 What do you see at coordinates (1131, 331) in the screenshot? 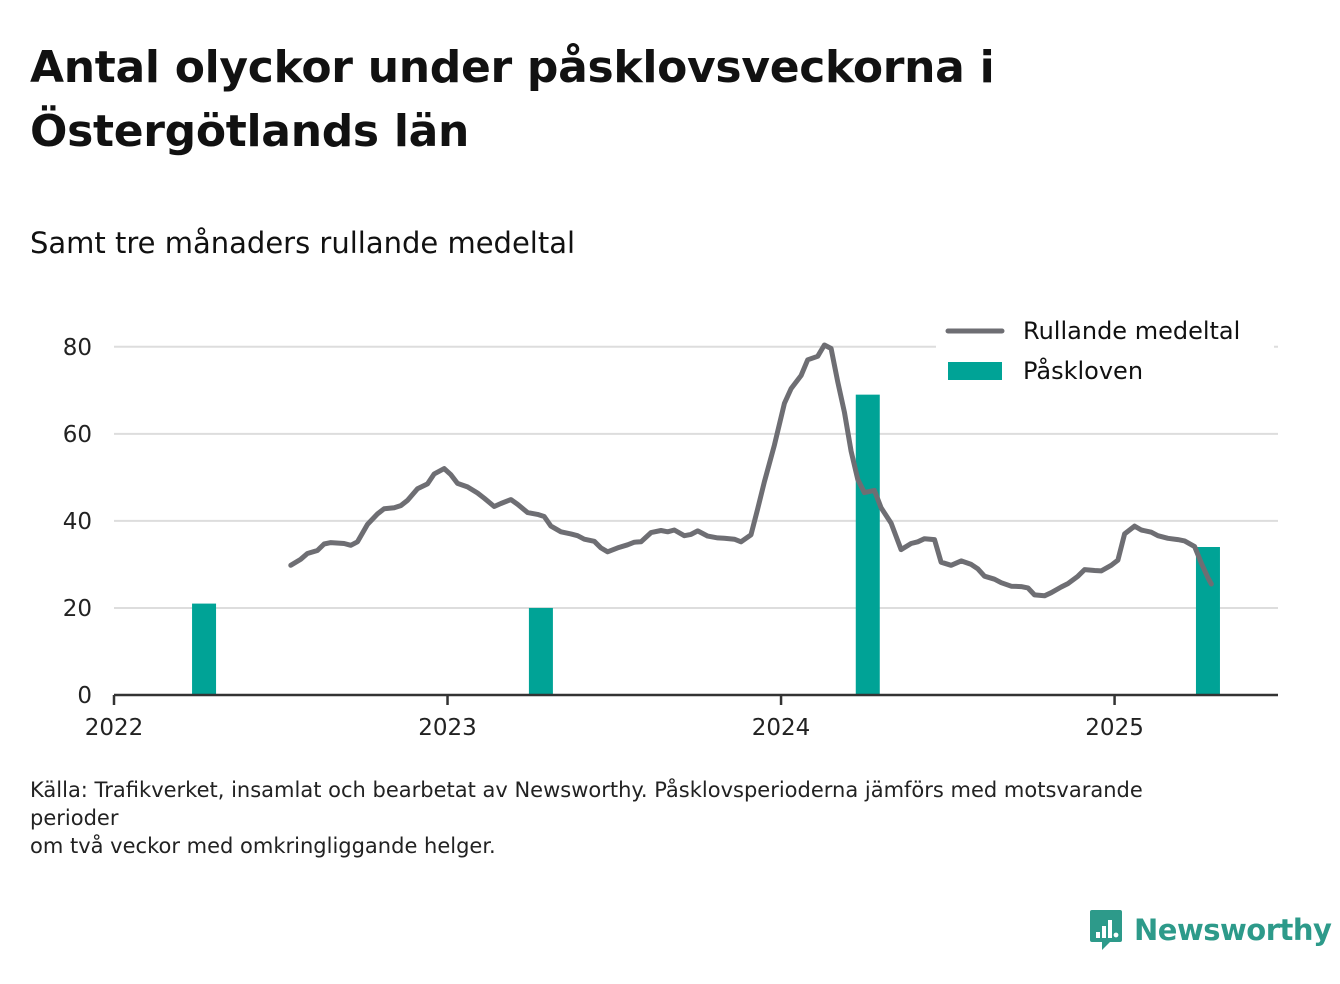
I see `legend-label: Rullande medeltal` at bounding box center [1131, 331].